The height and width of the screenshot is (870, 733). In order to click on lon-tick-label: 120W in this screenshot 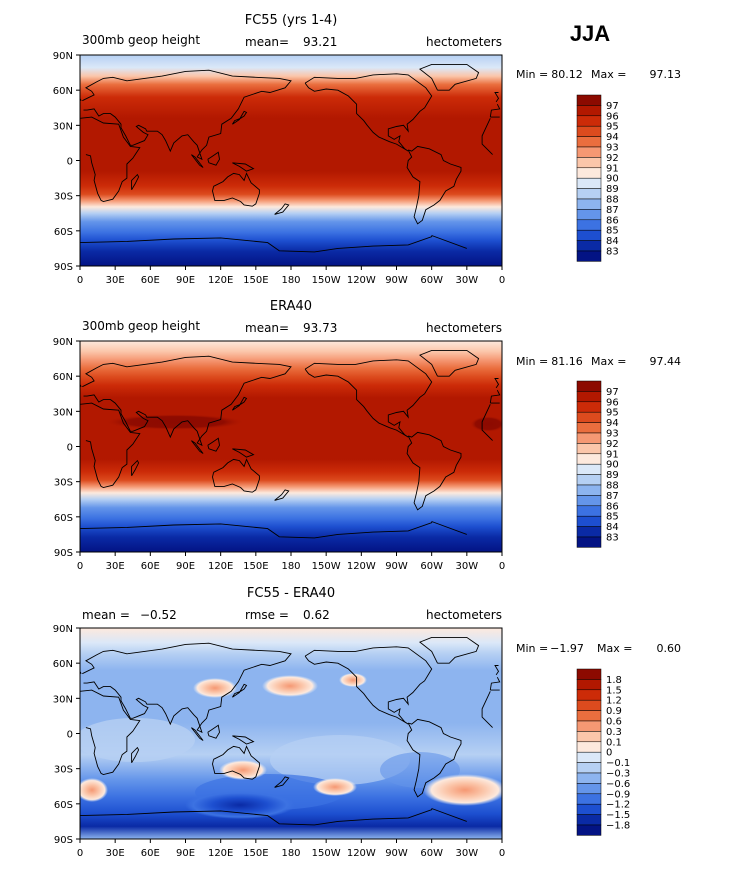, I will do `click(361, 853)`.